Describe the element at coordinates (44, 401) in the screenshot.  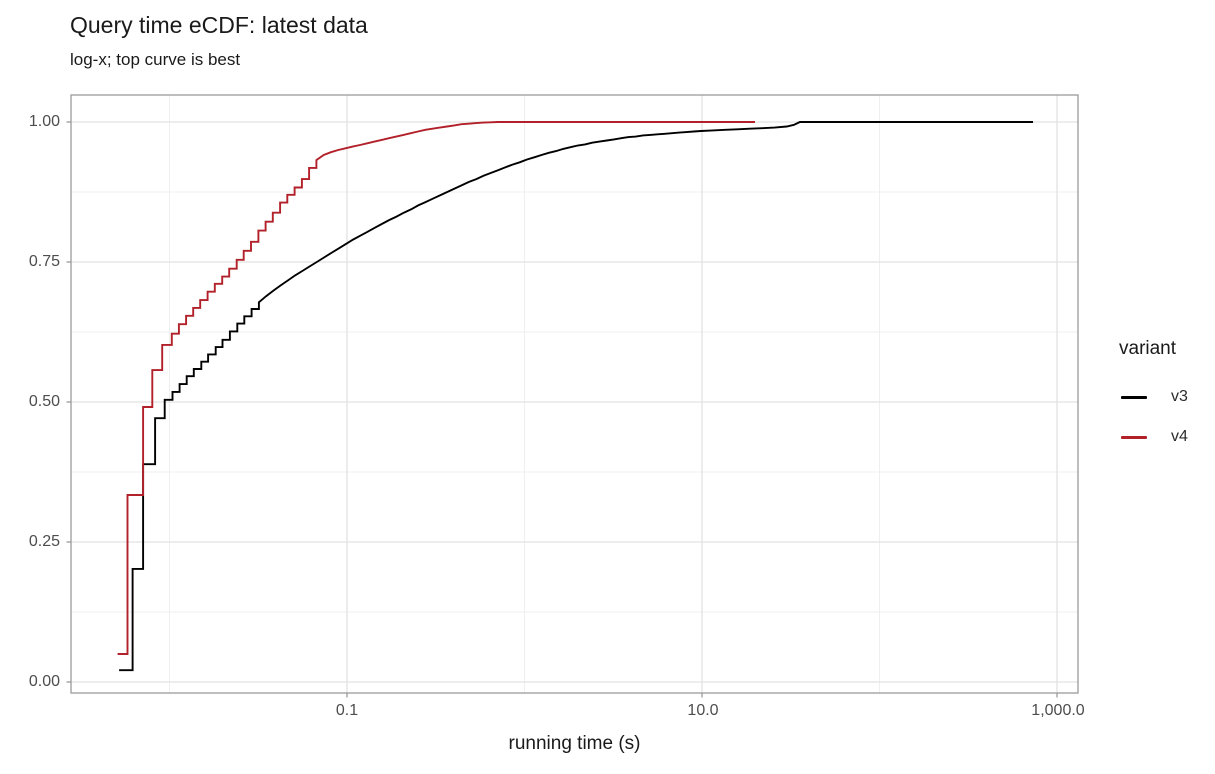
I see `y-axis-tick-label: 0.50` at that location.